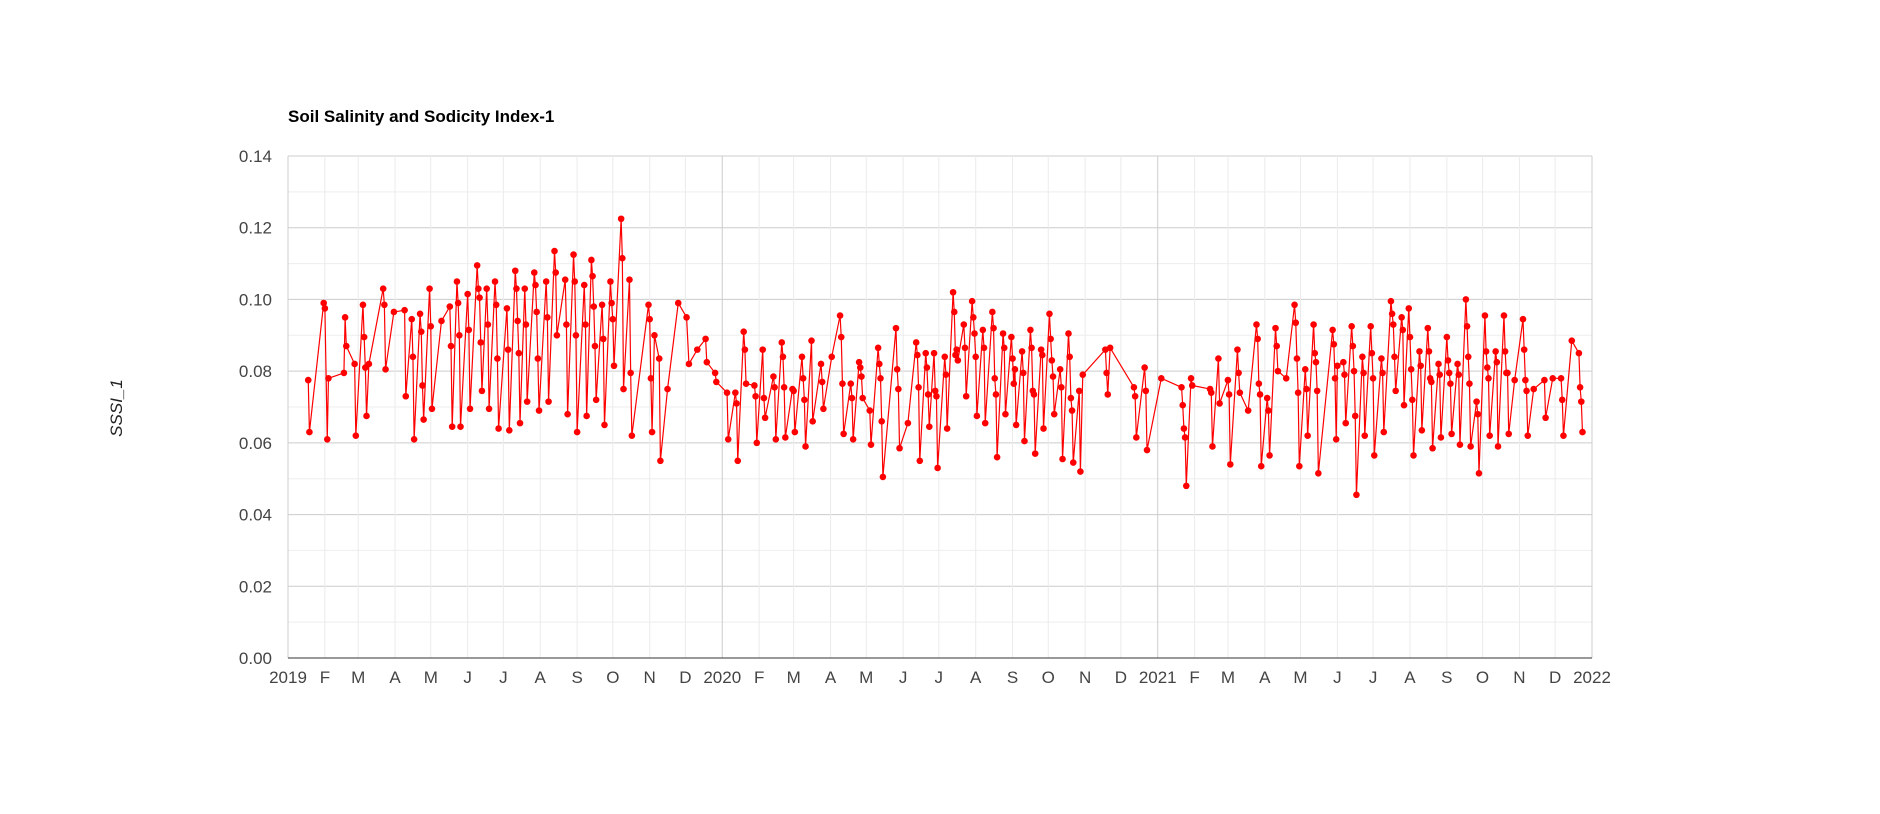 The image size is (1880, 814). I want to click on y-tick-label: 0.04, so click(255, 515).